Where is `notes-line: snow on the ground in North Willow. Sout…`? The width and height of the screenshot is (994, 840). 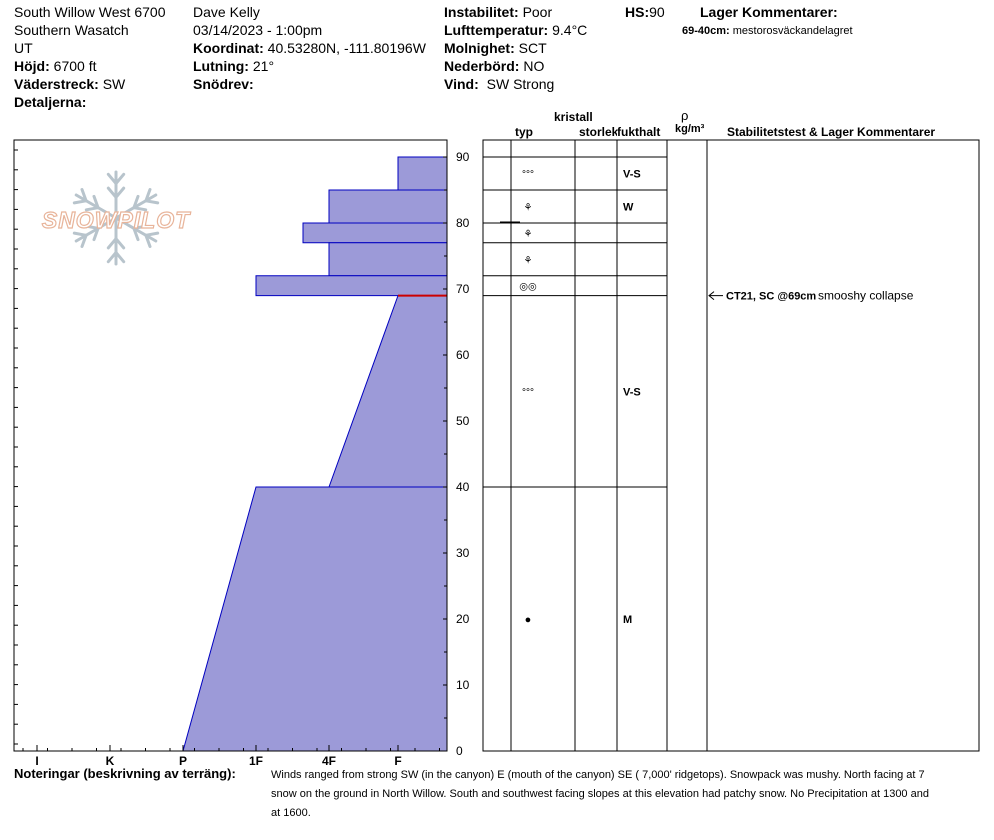 notes-line: snow on the ground in North Willow. Sout… is located at coordinates (600, 794).